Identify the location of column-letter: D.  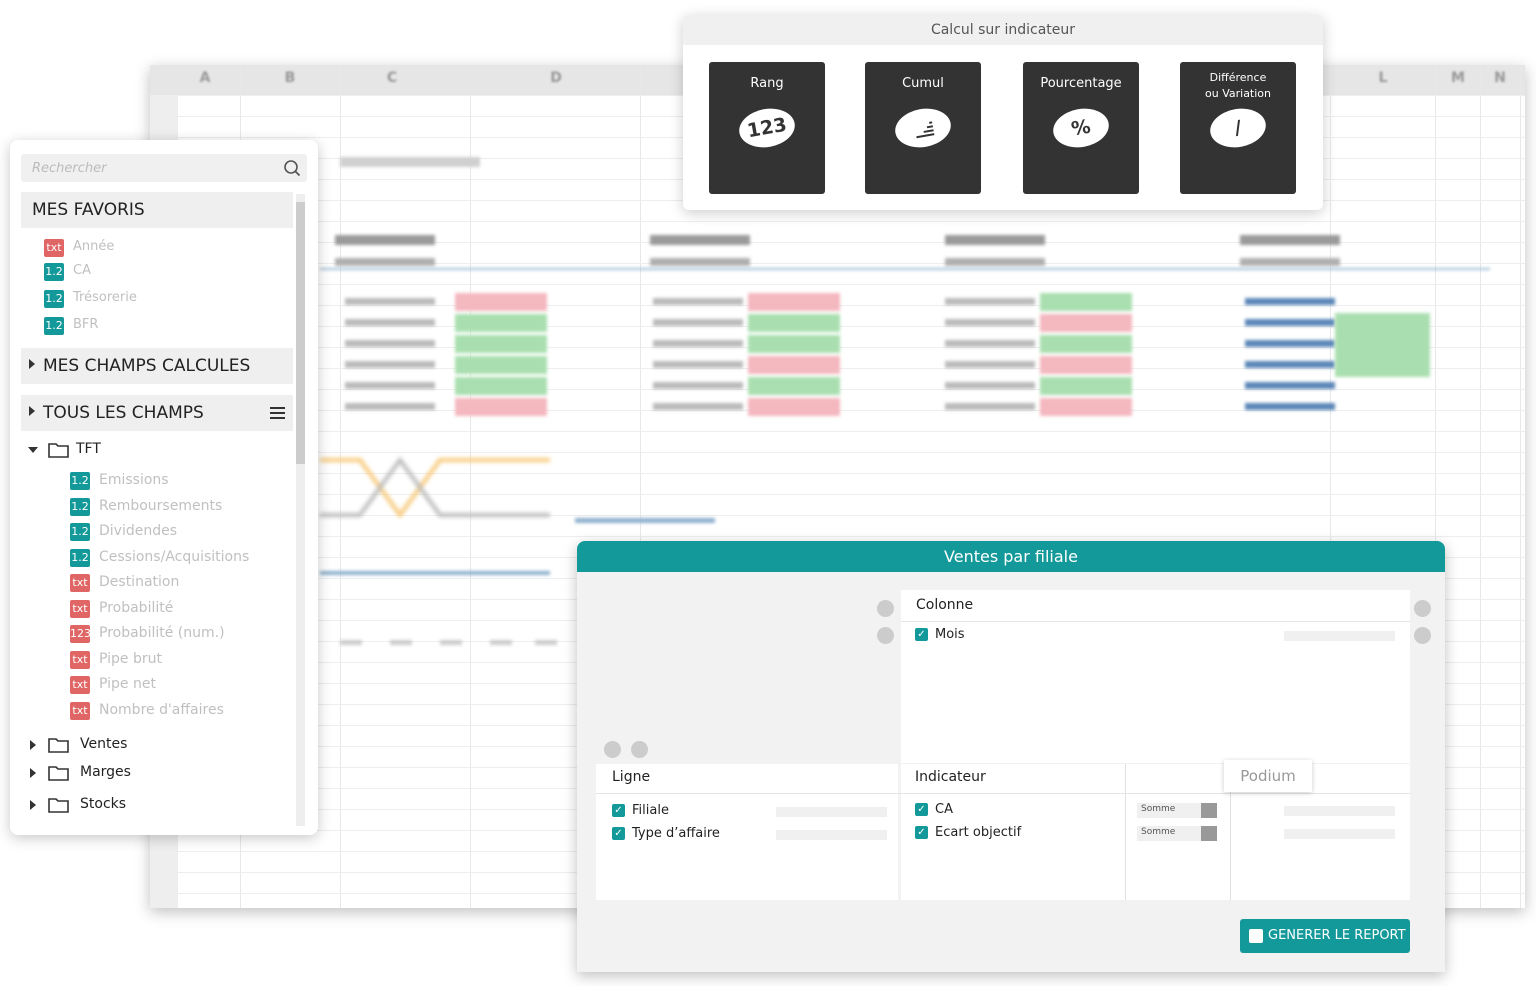
(556, 78).